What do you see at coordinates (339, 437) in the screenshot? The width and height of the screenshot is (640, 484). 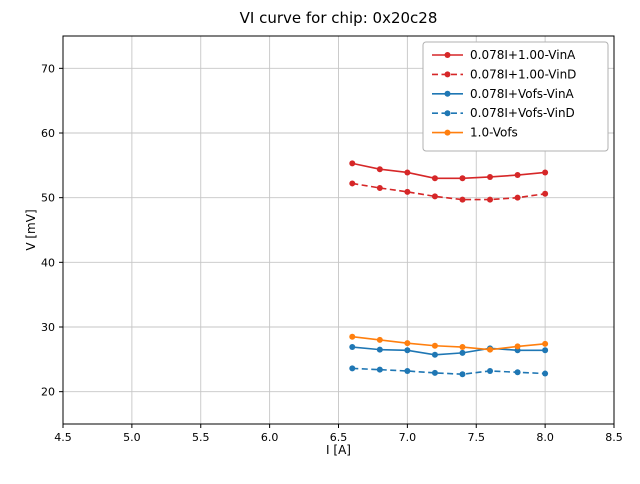 I see `x-tick-label: 6.5` at bounding box center [339, 437].